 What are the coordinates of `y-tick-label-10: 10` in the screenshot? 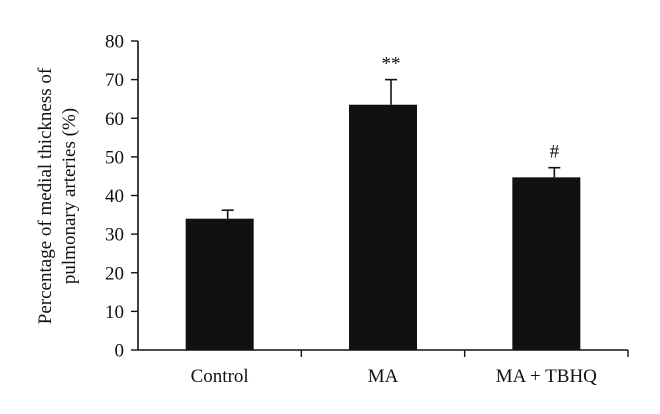 It's located at (114, 312).